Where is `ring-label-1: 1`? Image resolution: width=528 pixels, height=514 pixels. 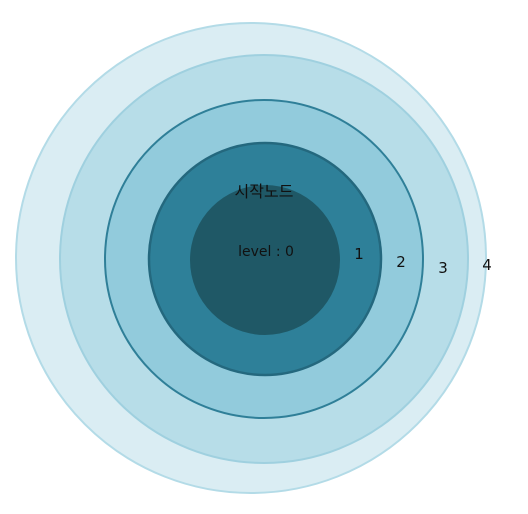 ring-label-1: 1 is located at coordinates (359, 254).